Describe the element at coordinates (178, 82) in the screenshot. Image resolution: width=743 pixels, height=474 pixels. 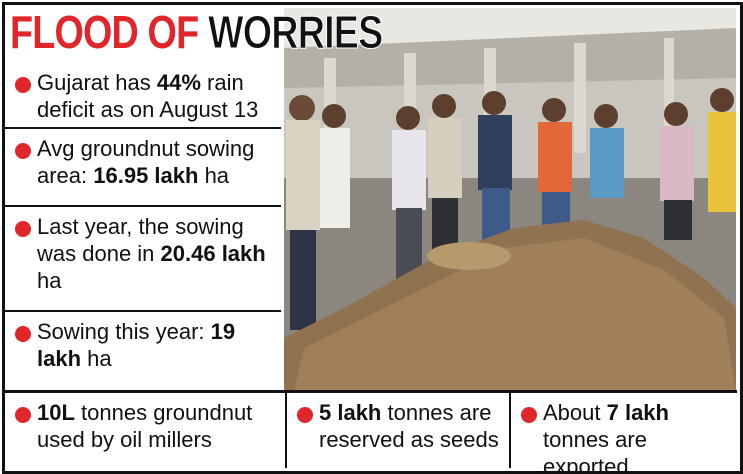
I see `fact-highlight: 44%` at that location.